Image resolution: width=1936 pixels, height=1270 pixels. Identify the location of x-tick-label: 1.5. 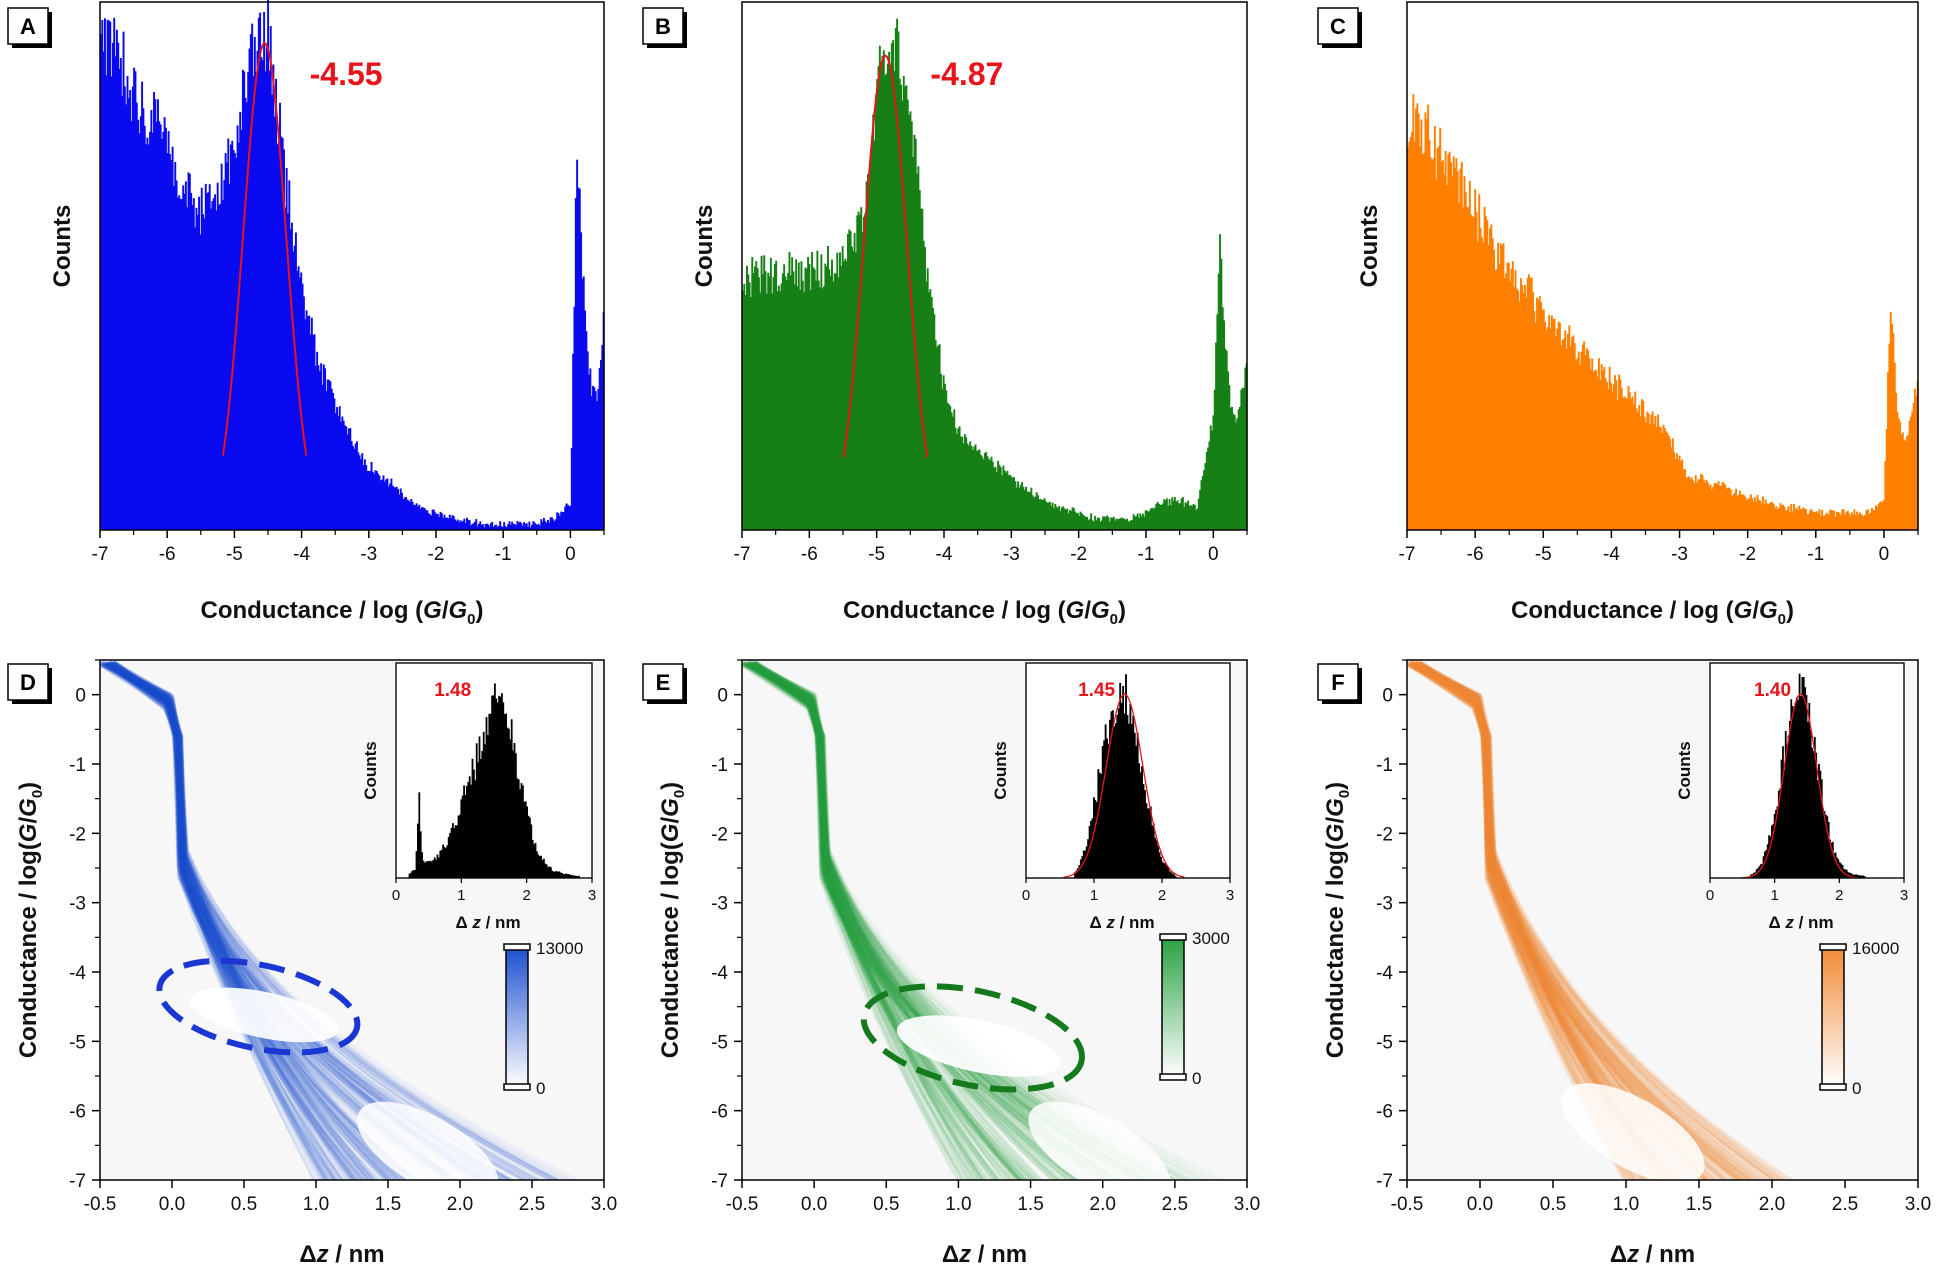
(1699, 1204).